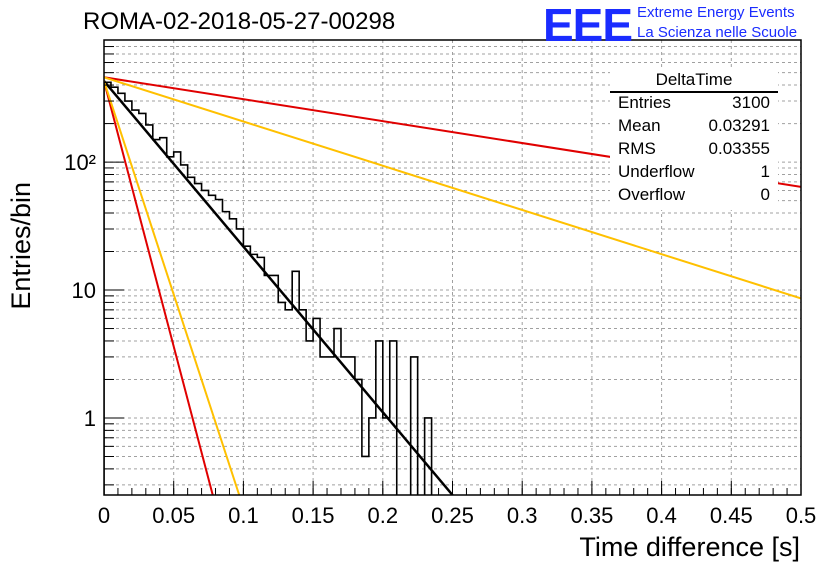 This screenshot has width=836, height=572. Describe the element at coordinates (751, 102) in the screenshot. I see `stats-value: 3100` at that location.